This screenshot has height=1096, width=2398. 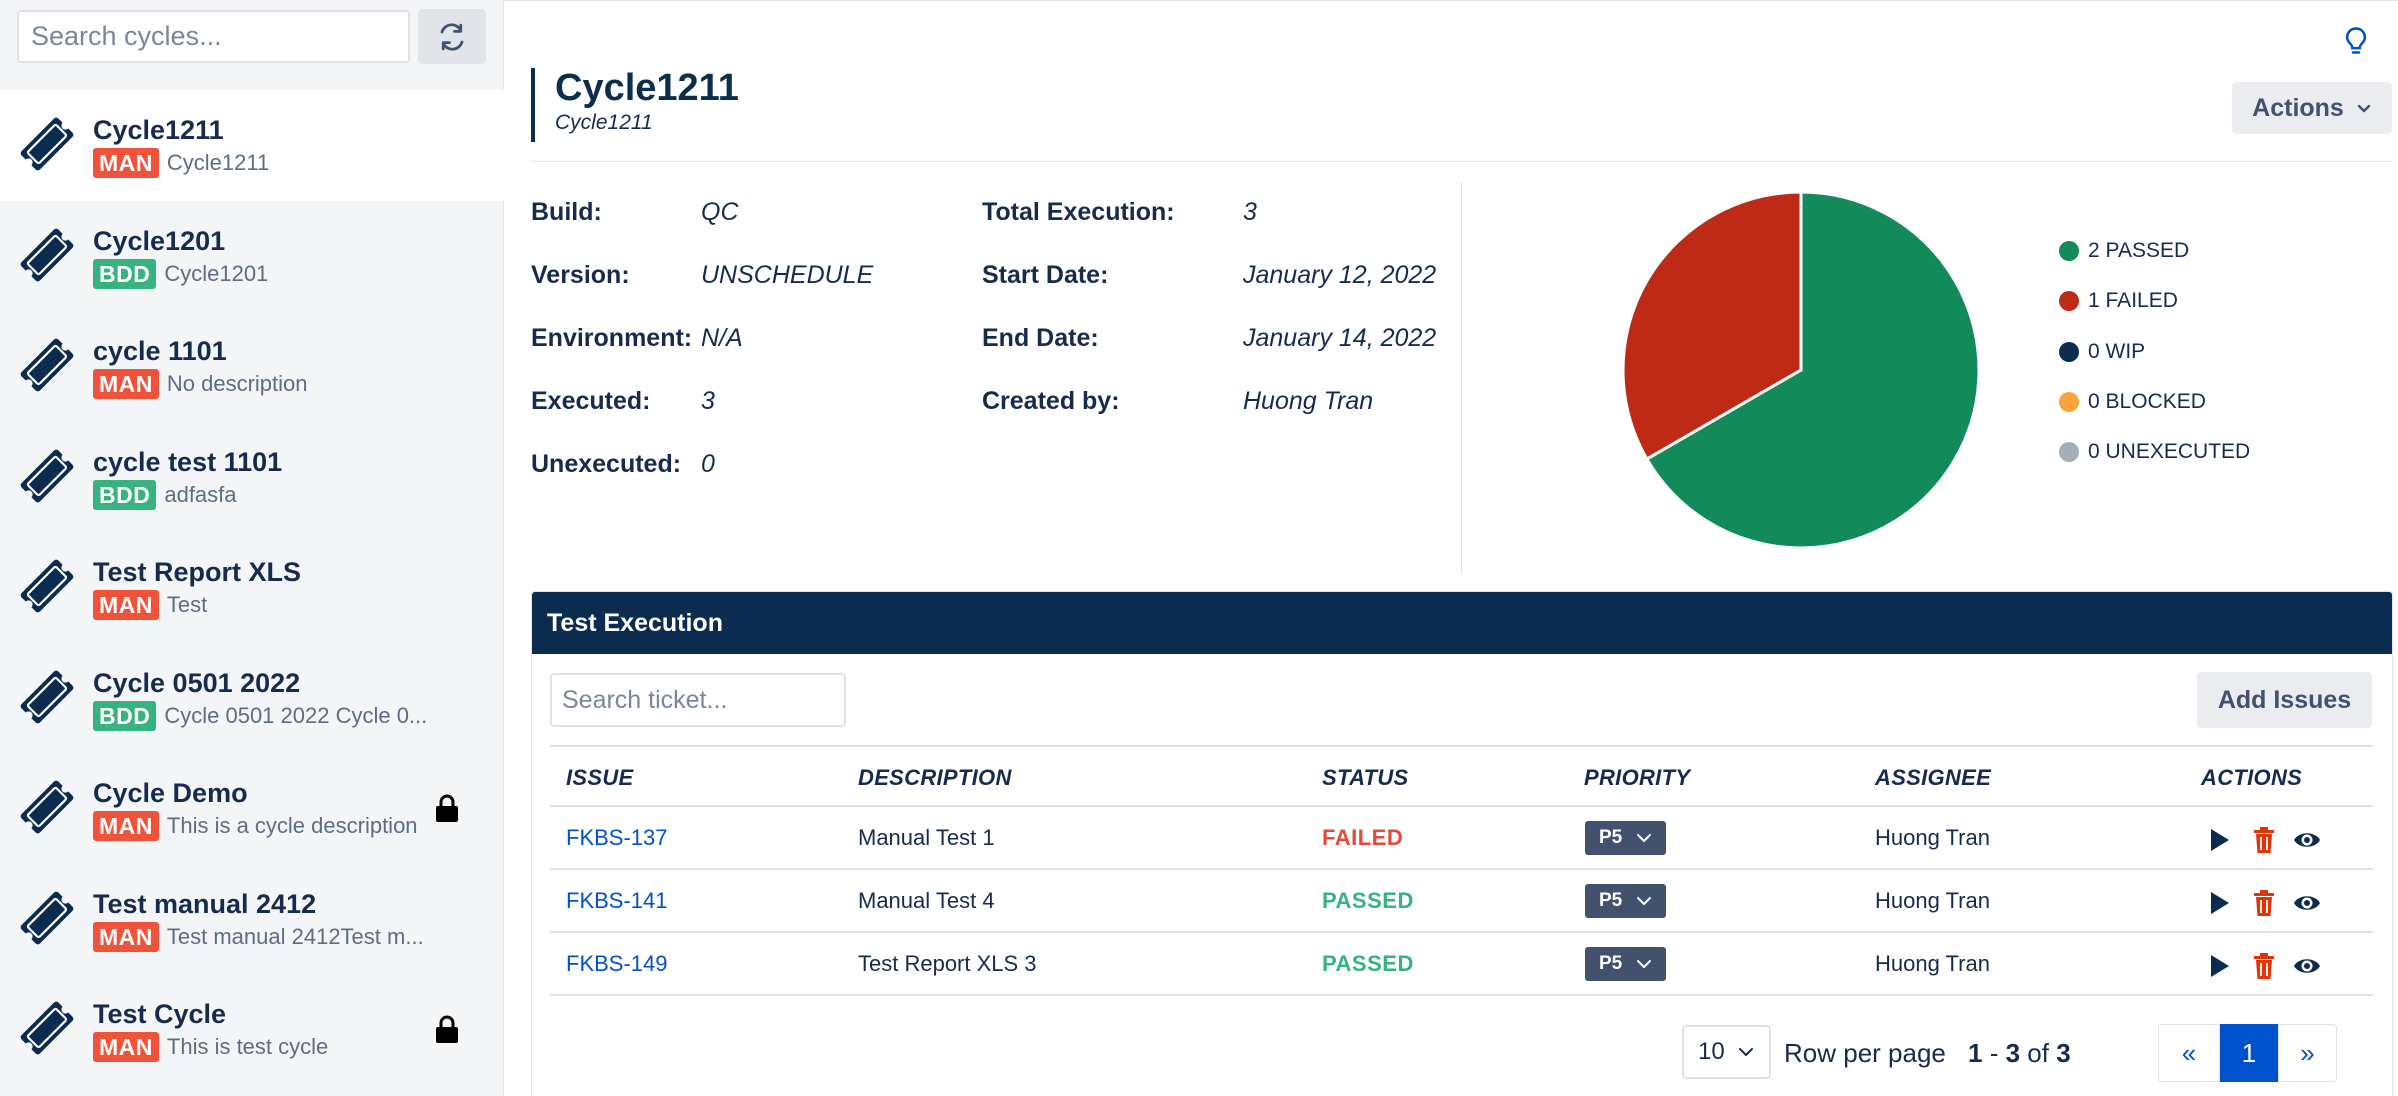 What do you see at coordinates (722, 338) in the screenshot?
I see `environment-value: N/A` at bounding box center [722, 338].